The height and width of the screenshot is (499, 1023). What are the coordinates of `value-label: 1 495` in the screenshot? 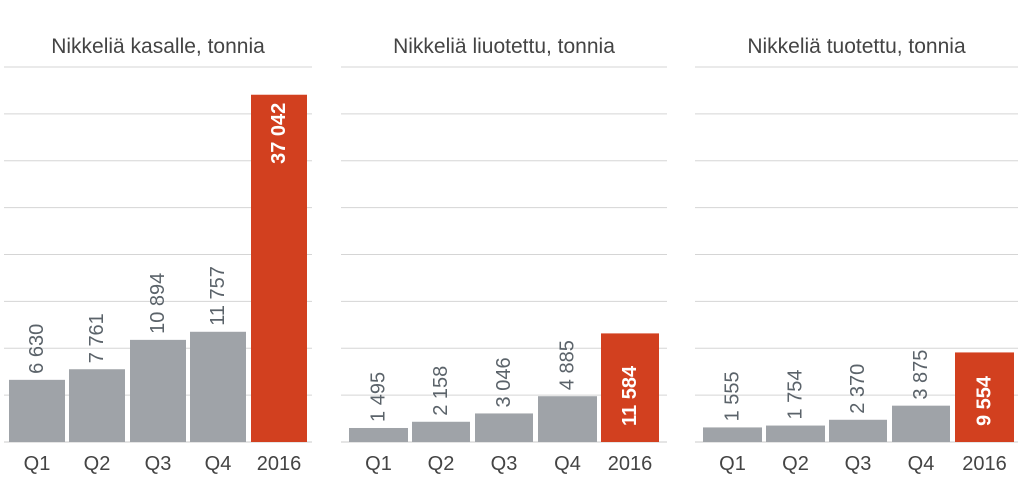 It's located at (379, 397).